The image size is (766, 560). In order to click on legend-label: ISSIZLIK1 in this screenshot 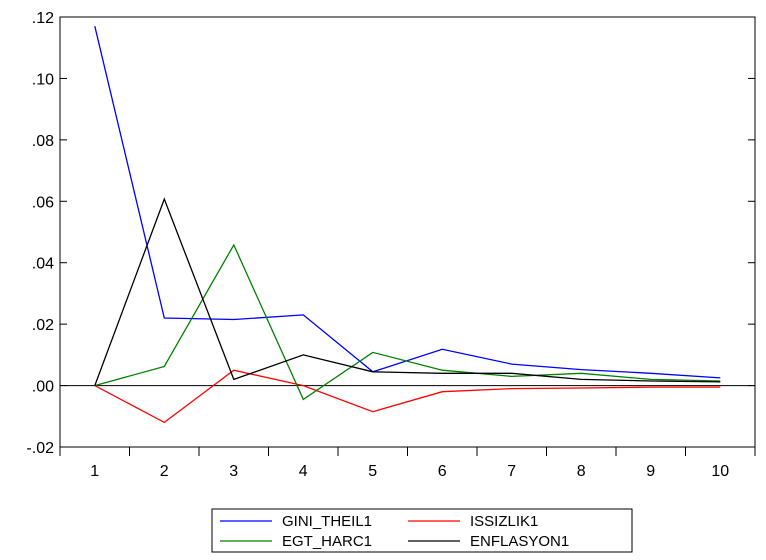, I will do `click(504, 521)`.